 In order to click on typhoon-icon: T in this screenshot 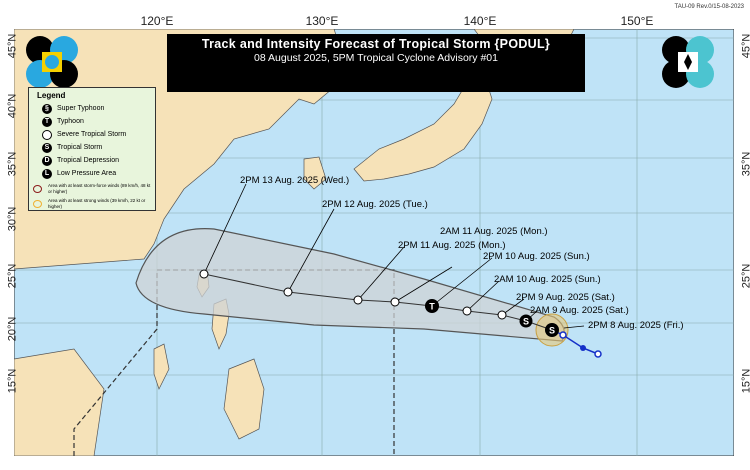, I will do `click(47, 121)`.